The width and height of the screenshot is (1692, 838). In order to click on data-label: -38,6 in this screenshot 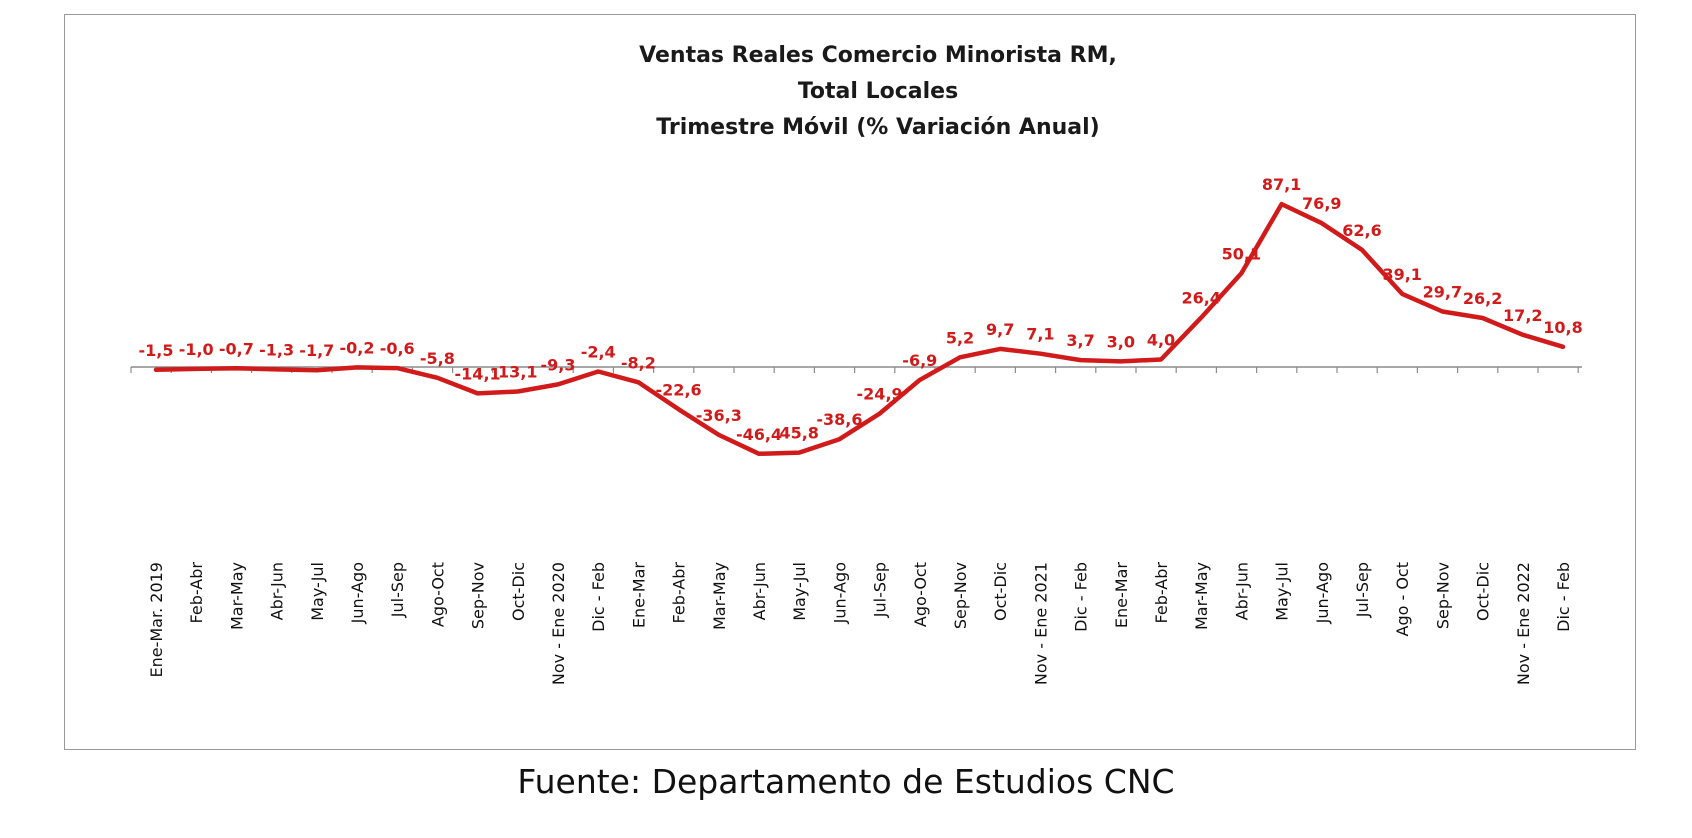, I will do `click(839, 419)`.